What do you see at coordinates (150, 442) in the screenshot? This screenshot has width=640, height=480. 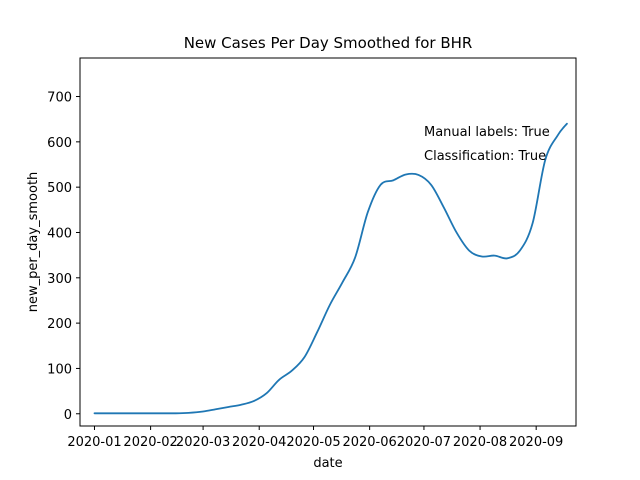 I see `x-tick-label: 2020-02` at bounding box center [150, 442].